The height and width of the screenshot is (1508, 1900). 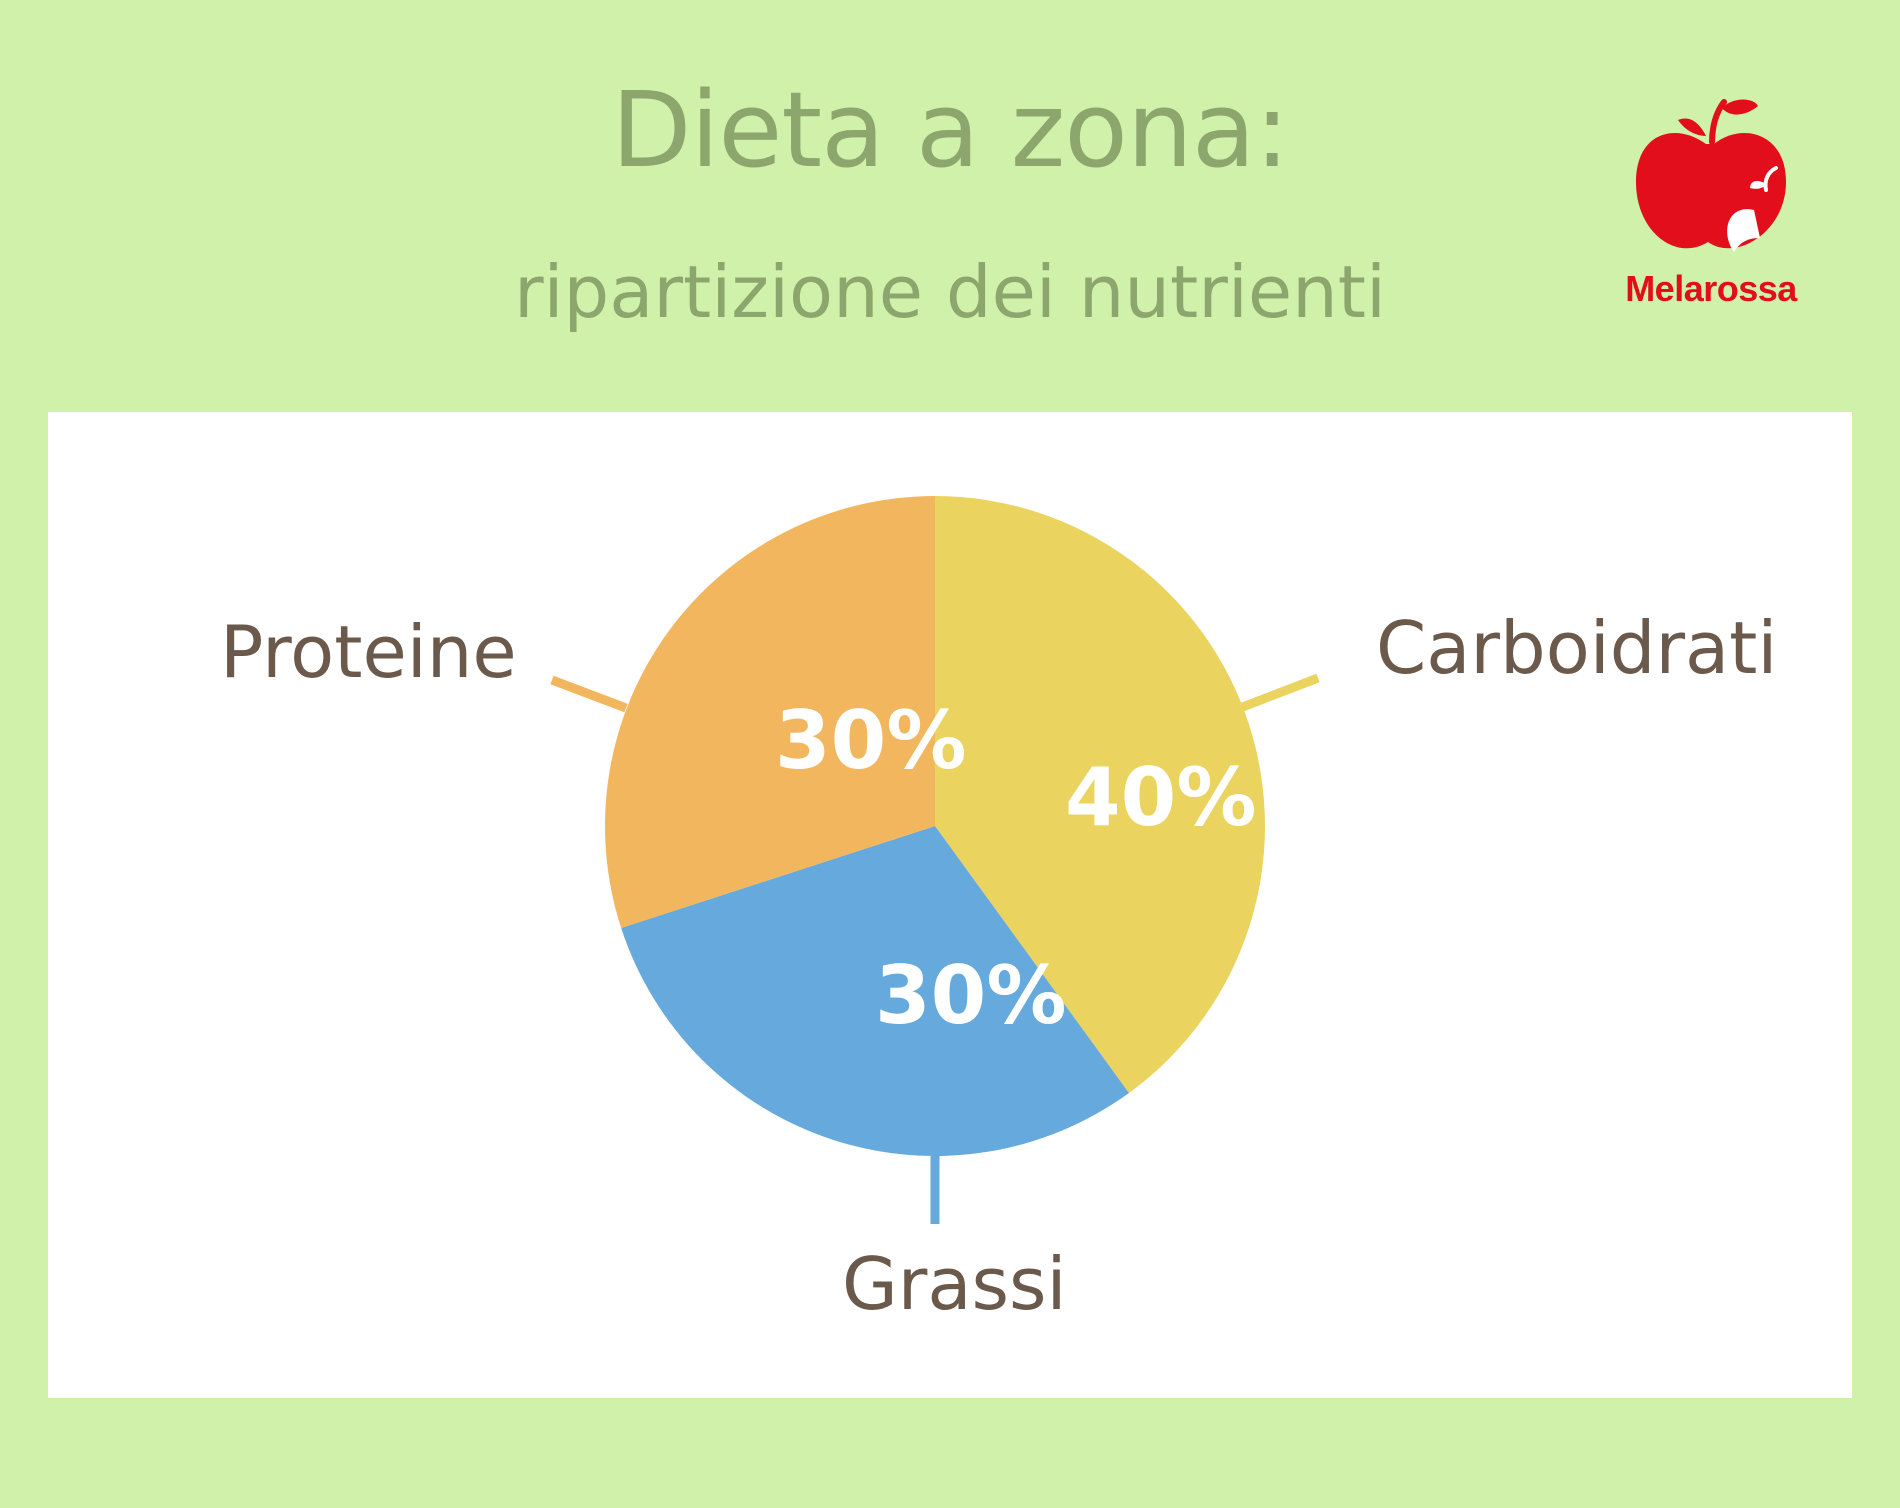 What do you see at coordinates (971, 995) in the screenshot?
I see `slice-value-grassi: 30%` at bounding box center [971, 995].